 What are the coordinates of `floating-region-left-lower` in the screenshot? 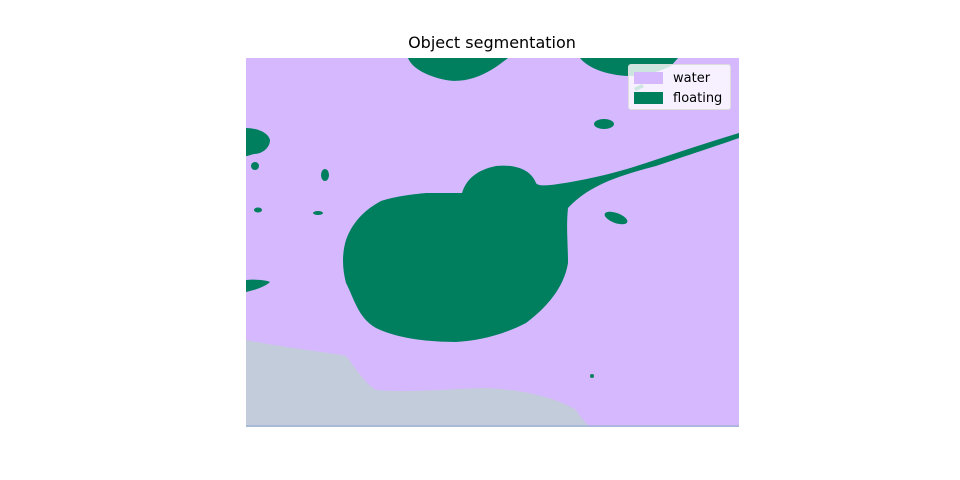 It's located at (258, 285).